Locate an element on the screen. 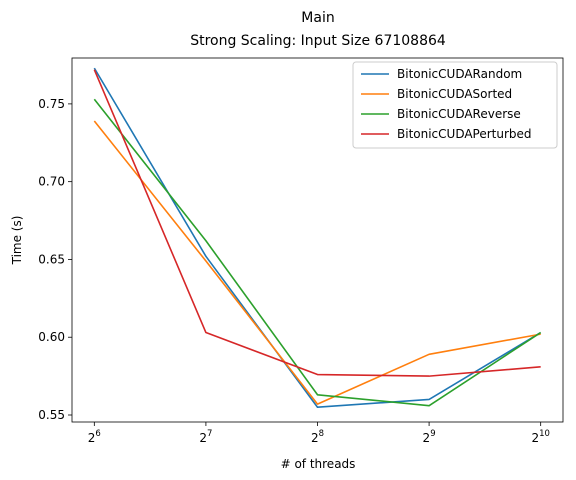  x-axis-ticks: 26 27 28 29 210 is located at coordinates (319, 433).